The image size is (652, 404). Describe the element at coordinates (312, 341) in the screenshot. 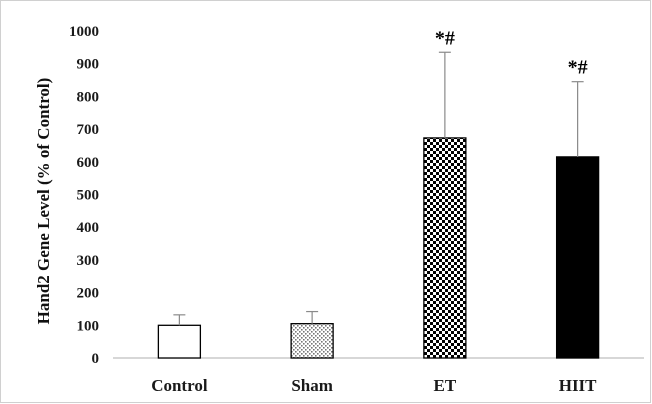

I see `bar-sham` at that location.